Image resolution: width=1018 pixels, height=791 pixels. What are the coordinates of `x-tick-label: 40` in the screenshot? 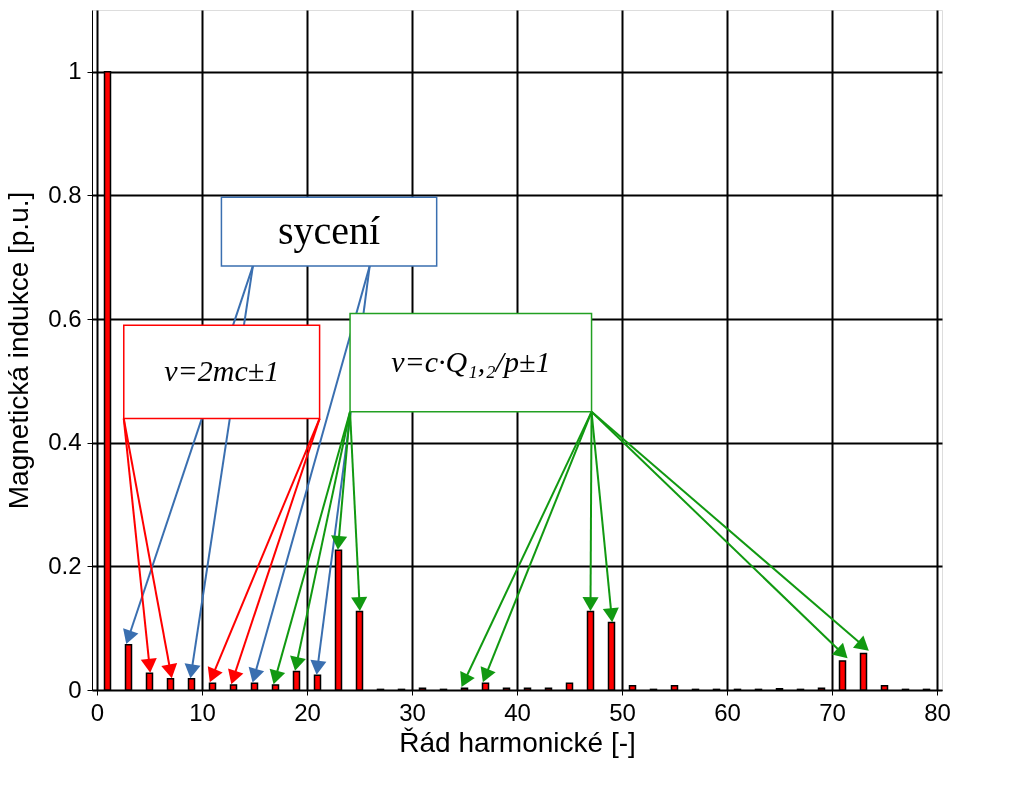 It's located at (517, 712).